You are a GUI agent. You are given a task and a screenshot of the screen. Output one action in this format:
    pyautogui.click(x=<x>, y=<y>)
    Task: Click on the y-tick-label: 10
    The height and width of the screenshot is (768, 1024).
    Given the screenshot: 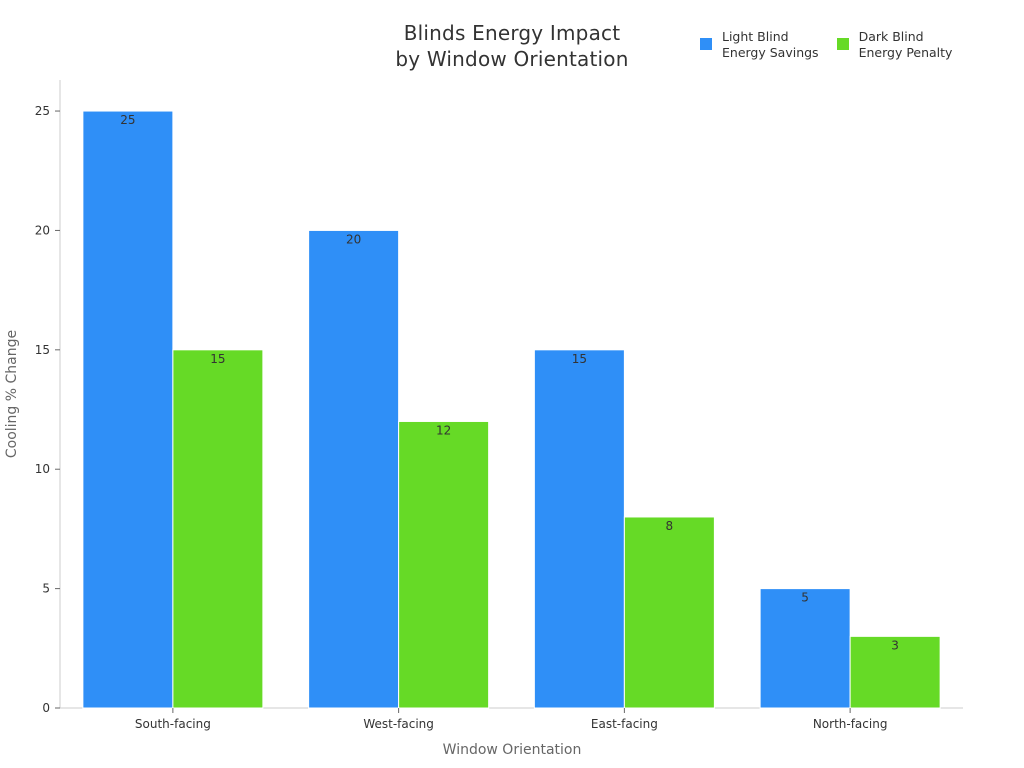 What is the action you would take?
    pyautogui.click(x=42, y=469)
    